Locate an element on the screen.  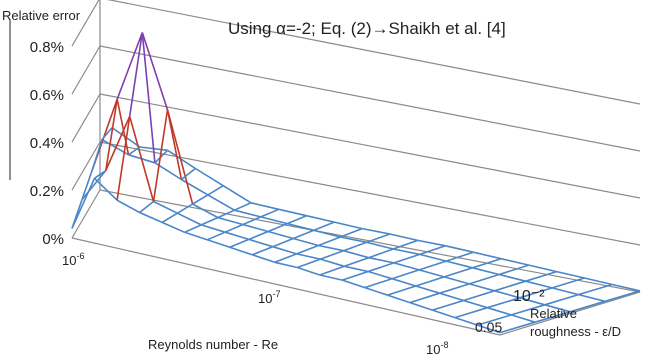
z-tick-label-4: 0.8% is located at coordinates (47, 47).